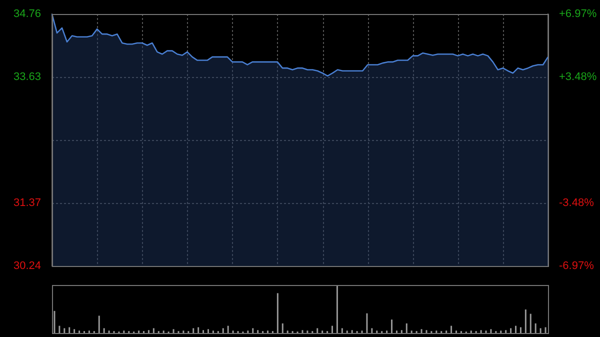  Describe the element at coordinates (27, 266) in the screenshot. I see `y-tick-label: 30.24` at that location.